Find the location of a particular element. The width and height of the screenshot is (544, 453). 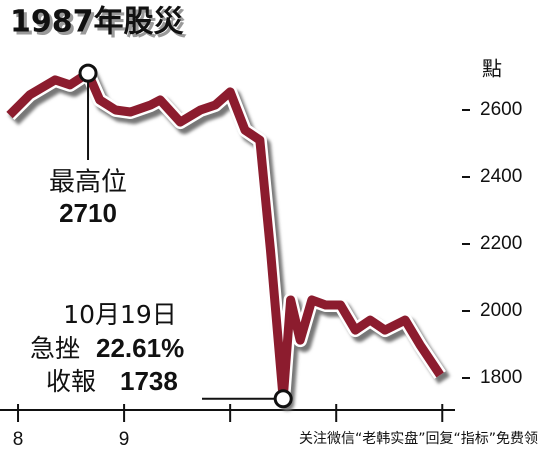

annotation: 收報 is located at coordinates (71, 381).